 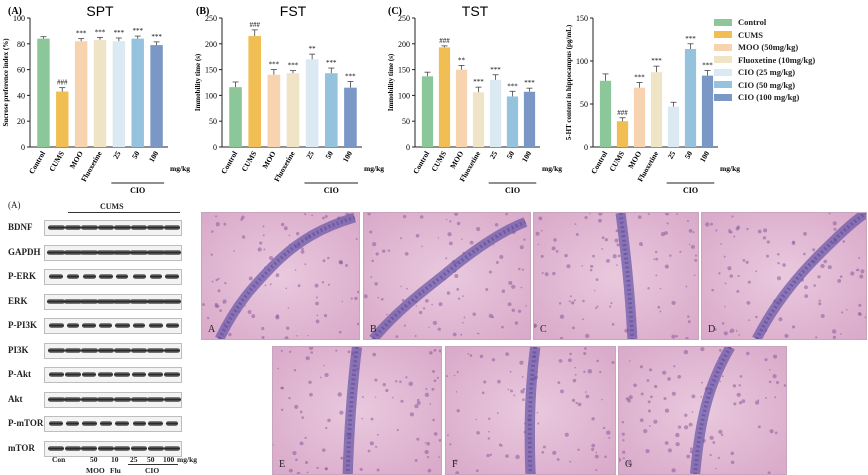 I want to click on blot-label: P-Akt, so click(x=19, y=374).